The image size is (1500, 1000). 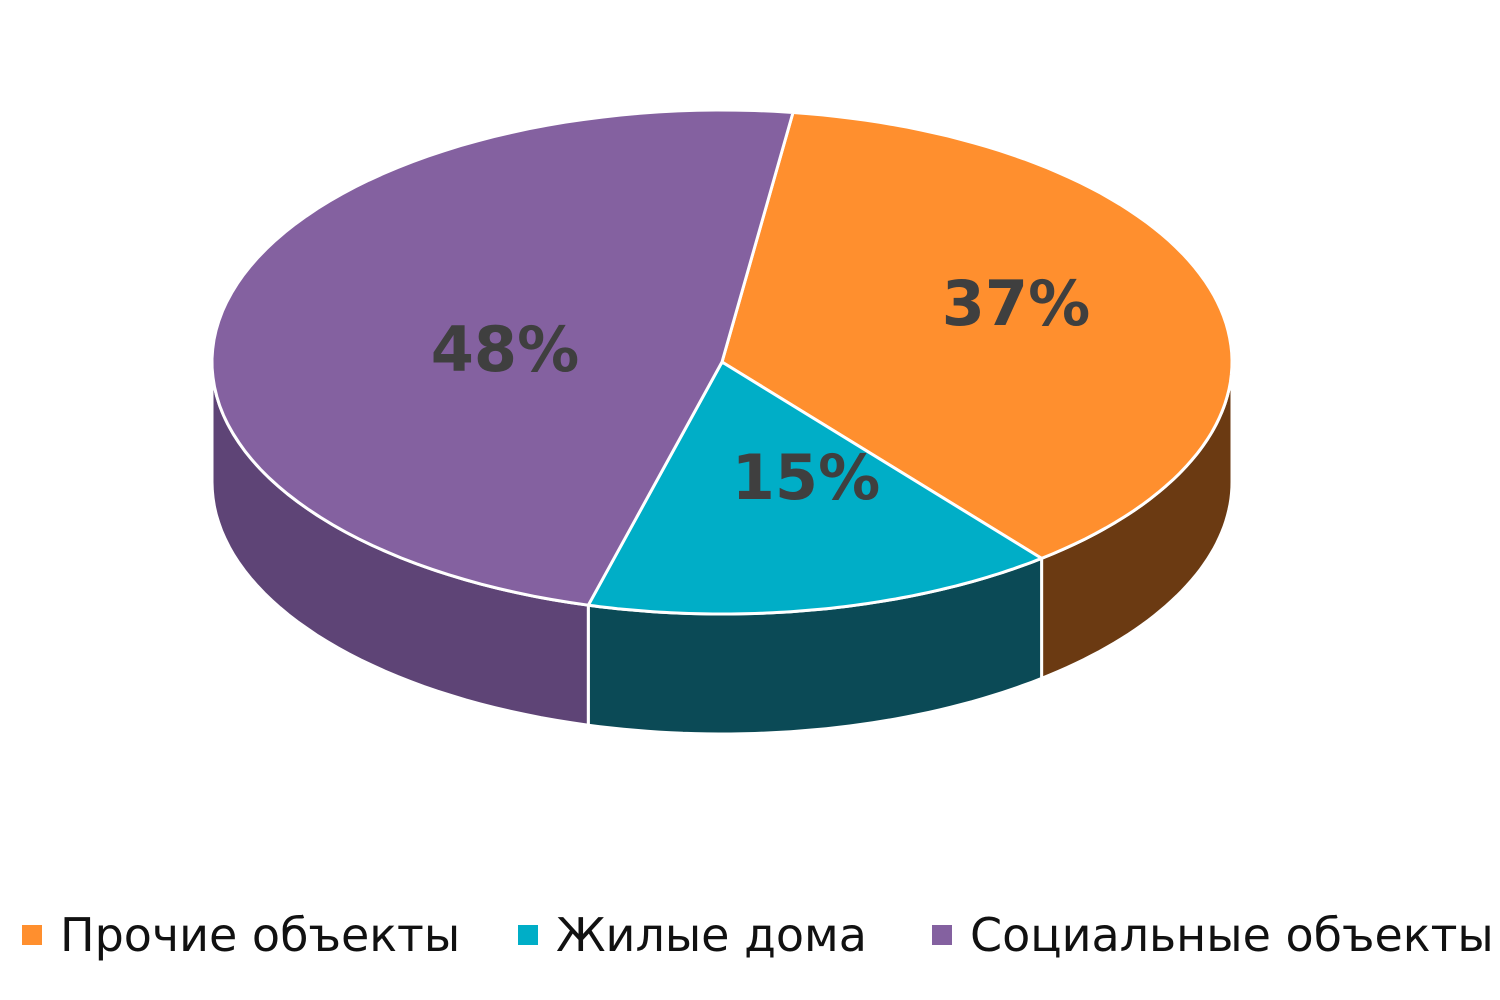 What do you see at coordinates (1016, 303) in the screenshot?
I see `data-label-prochie: 37%` at bounding box center [1016, 303].